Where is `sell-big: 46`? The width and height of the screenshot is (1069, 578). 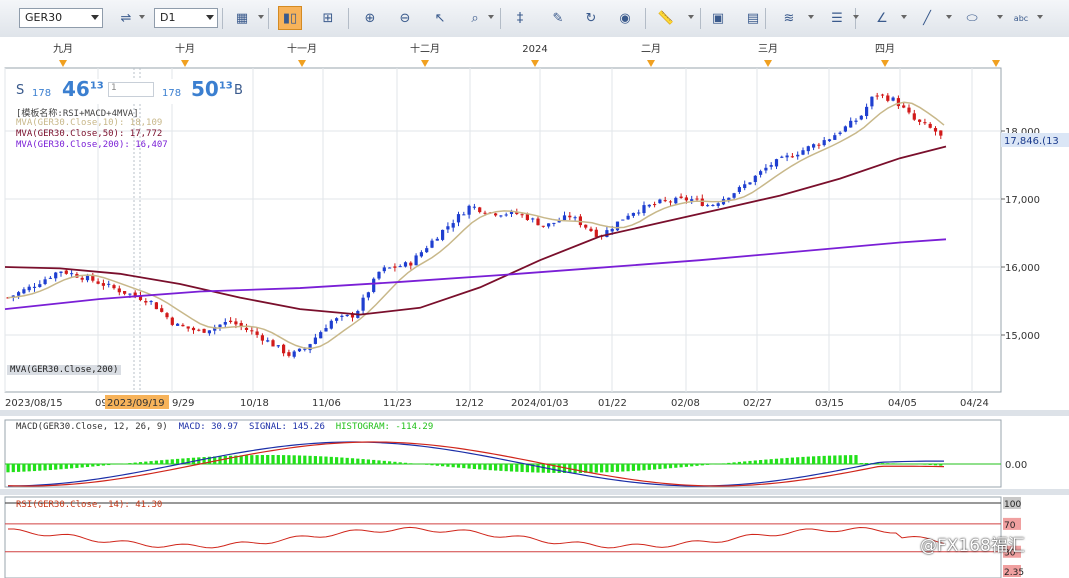 sell-big: 46 is located at coordinates (76, 89).